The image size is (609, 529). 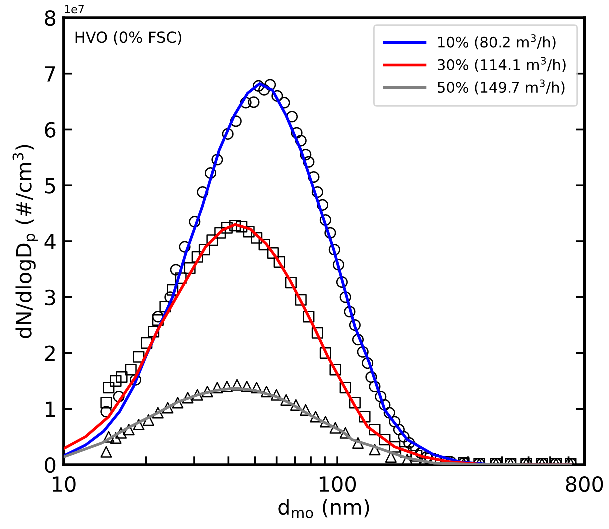 What do you see at coordinates (50, 186) in the screenshot?
I see `y-tick-label: 5` at bounding box center [50, 186].